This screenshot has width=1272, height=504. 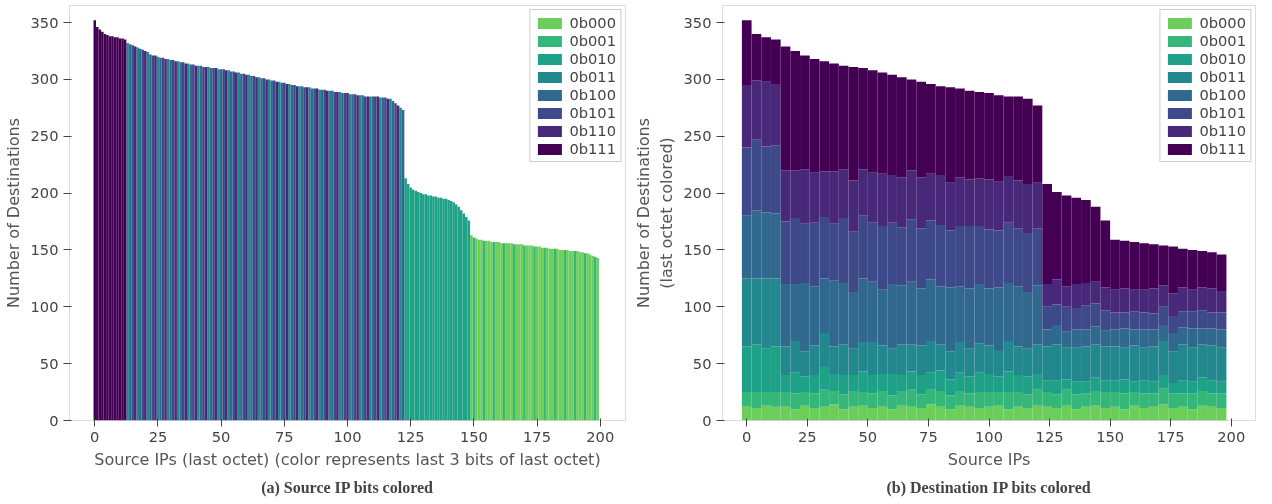 I want to click on text: (b) Destination IP bits colored, so click(x=988, y=487).